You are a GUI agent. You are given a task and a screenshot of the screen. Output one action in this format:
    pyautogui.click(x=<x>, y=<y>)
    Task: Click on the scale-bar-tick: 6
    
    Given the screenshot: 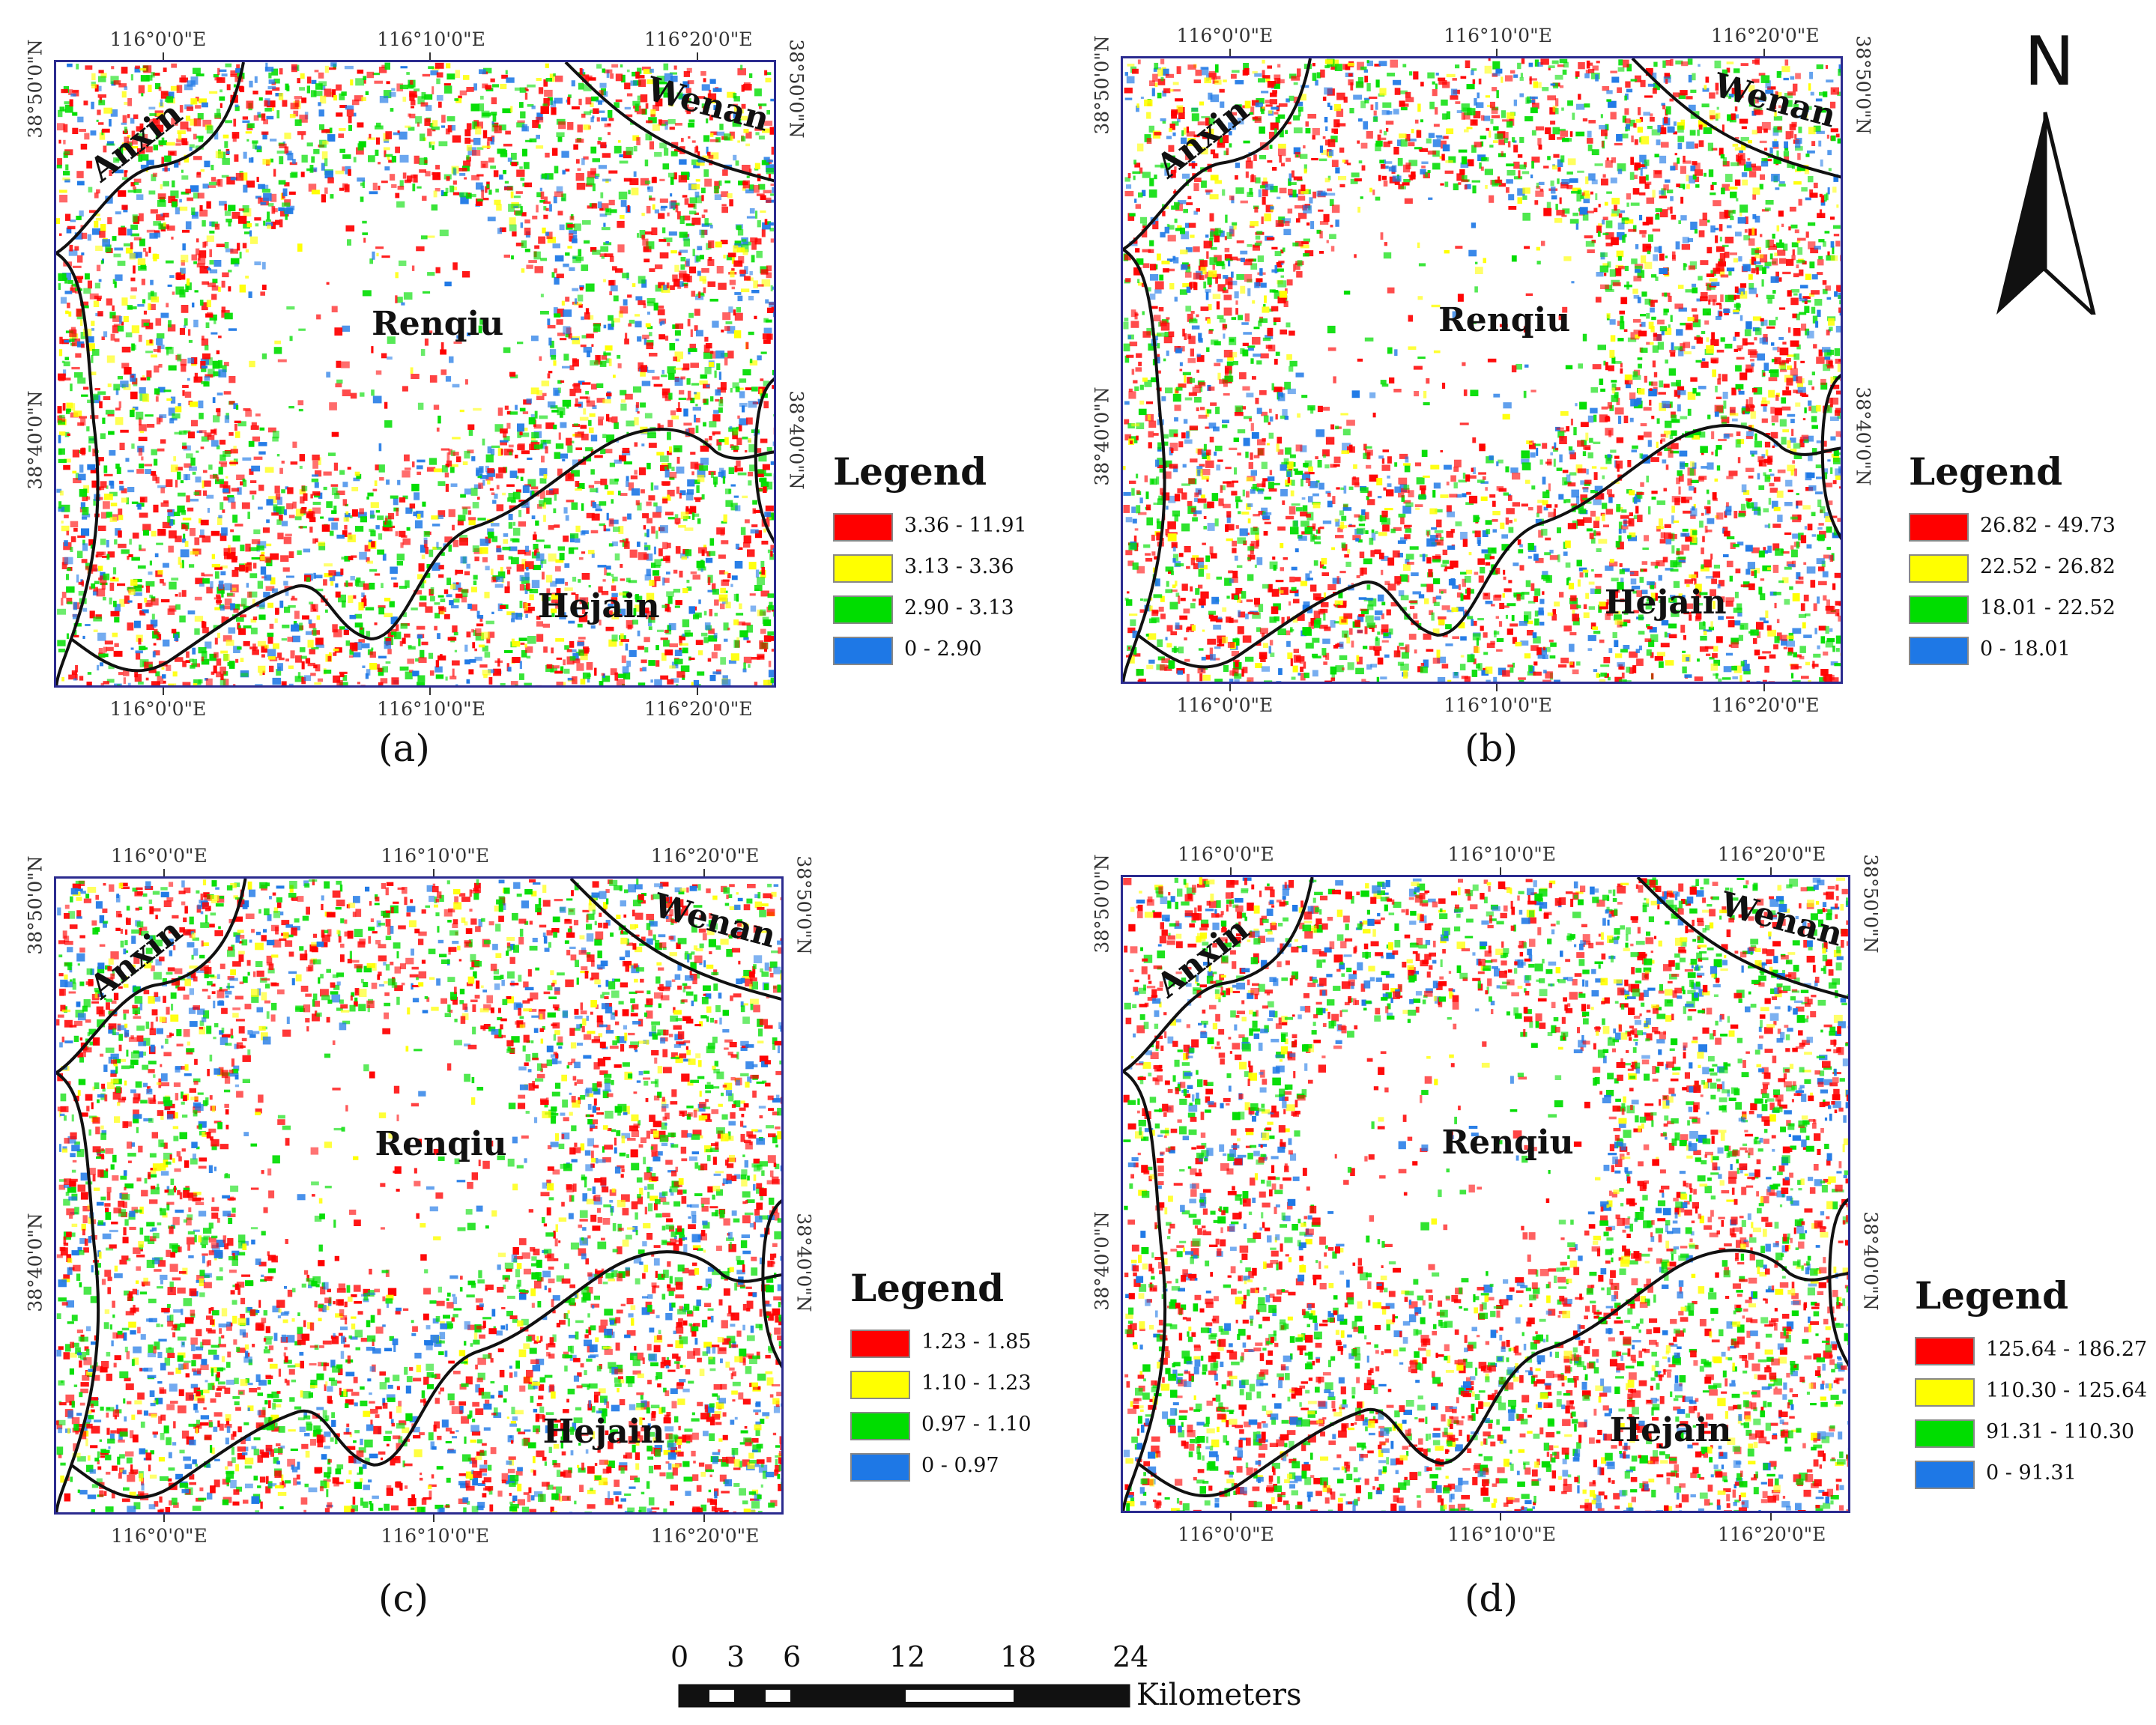 What is the action you would take?
    pyautogui.click(x=792, y=1656)
    